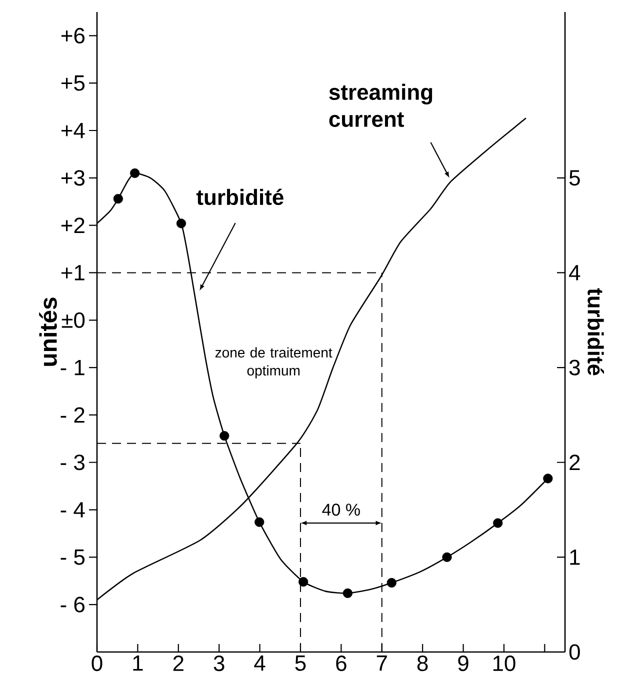 The width and height of the screenshot is (626, 684). Describe the element at coordinates (422, 664) in the screenshot. I see `x-tick-label: 8` at that location.